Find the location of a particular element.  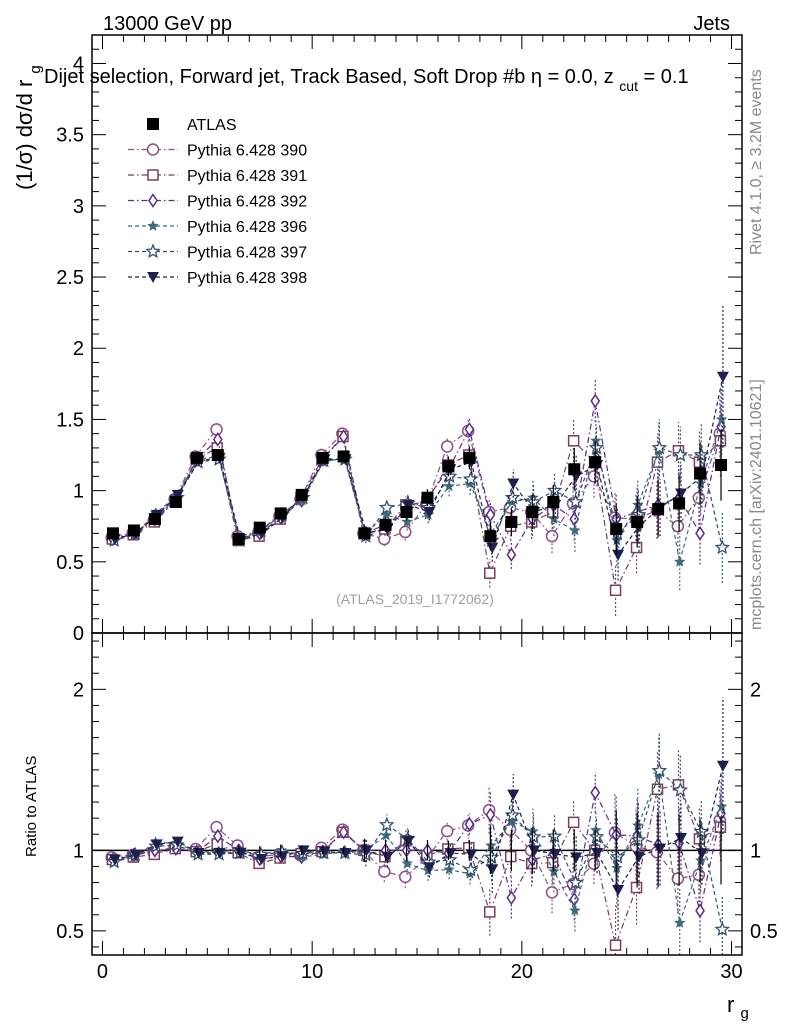

ratio-y-tick-label-right: 0.5 is located at coordinates (764, 932).